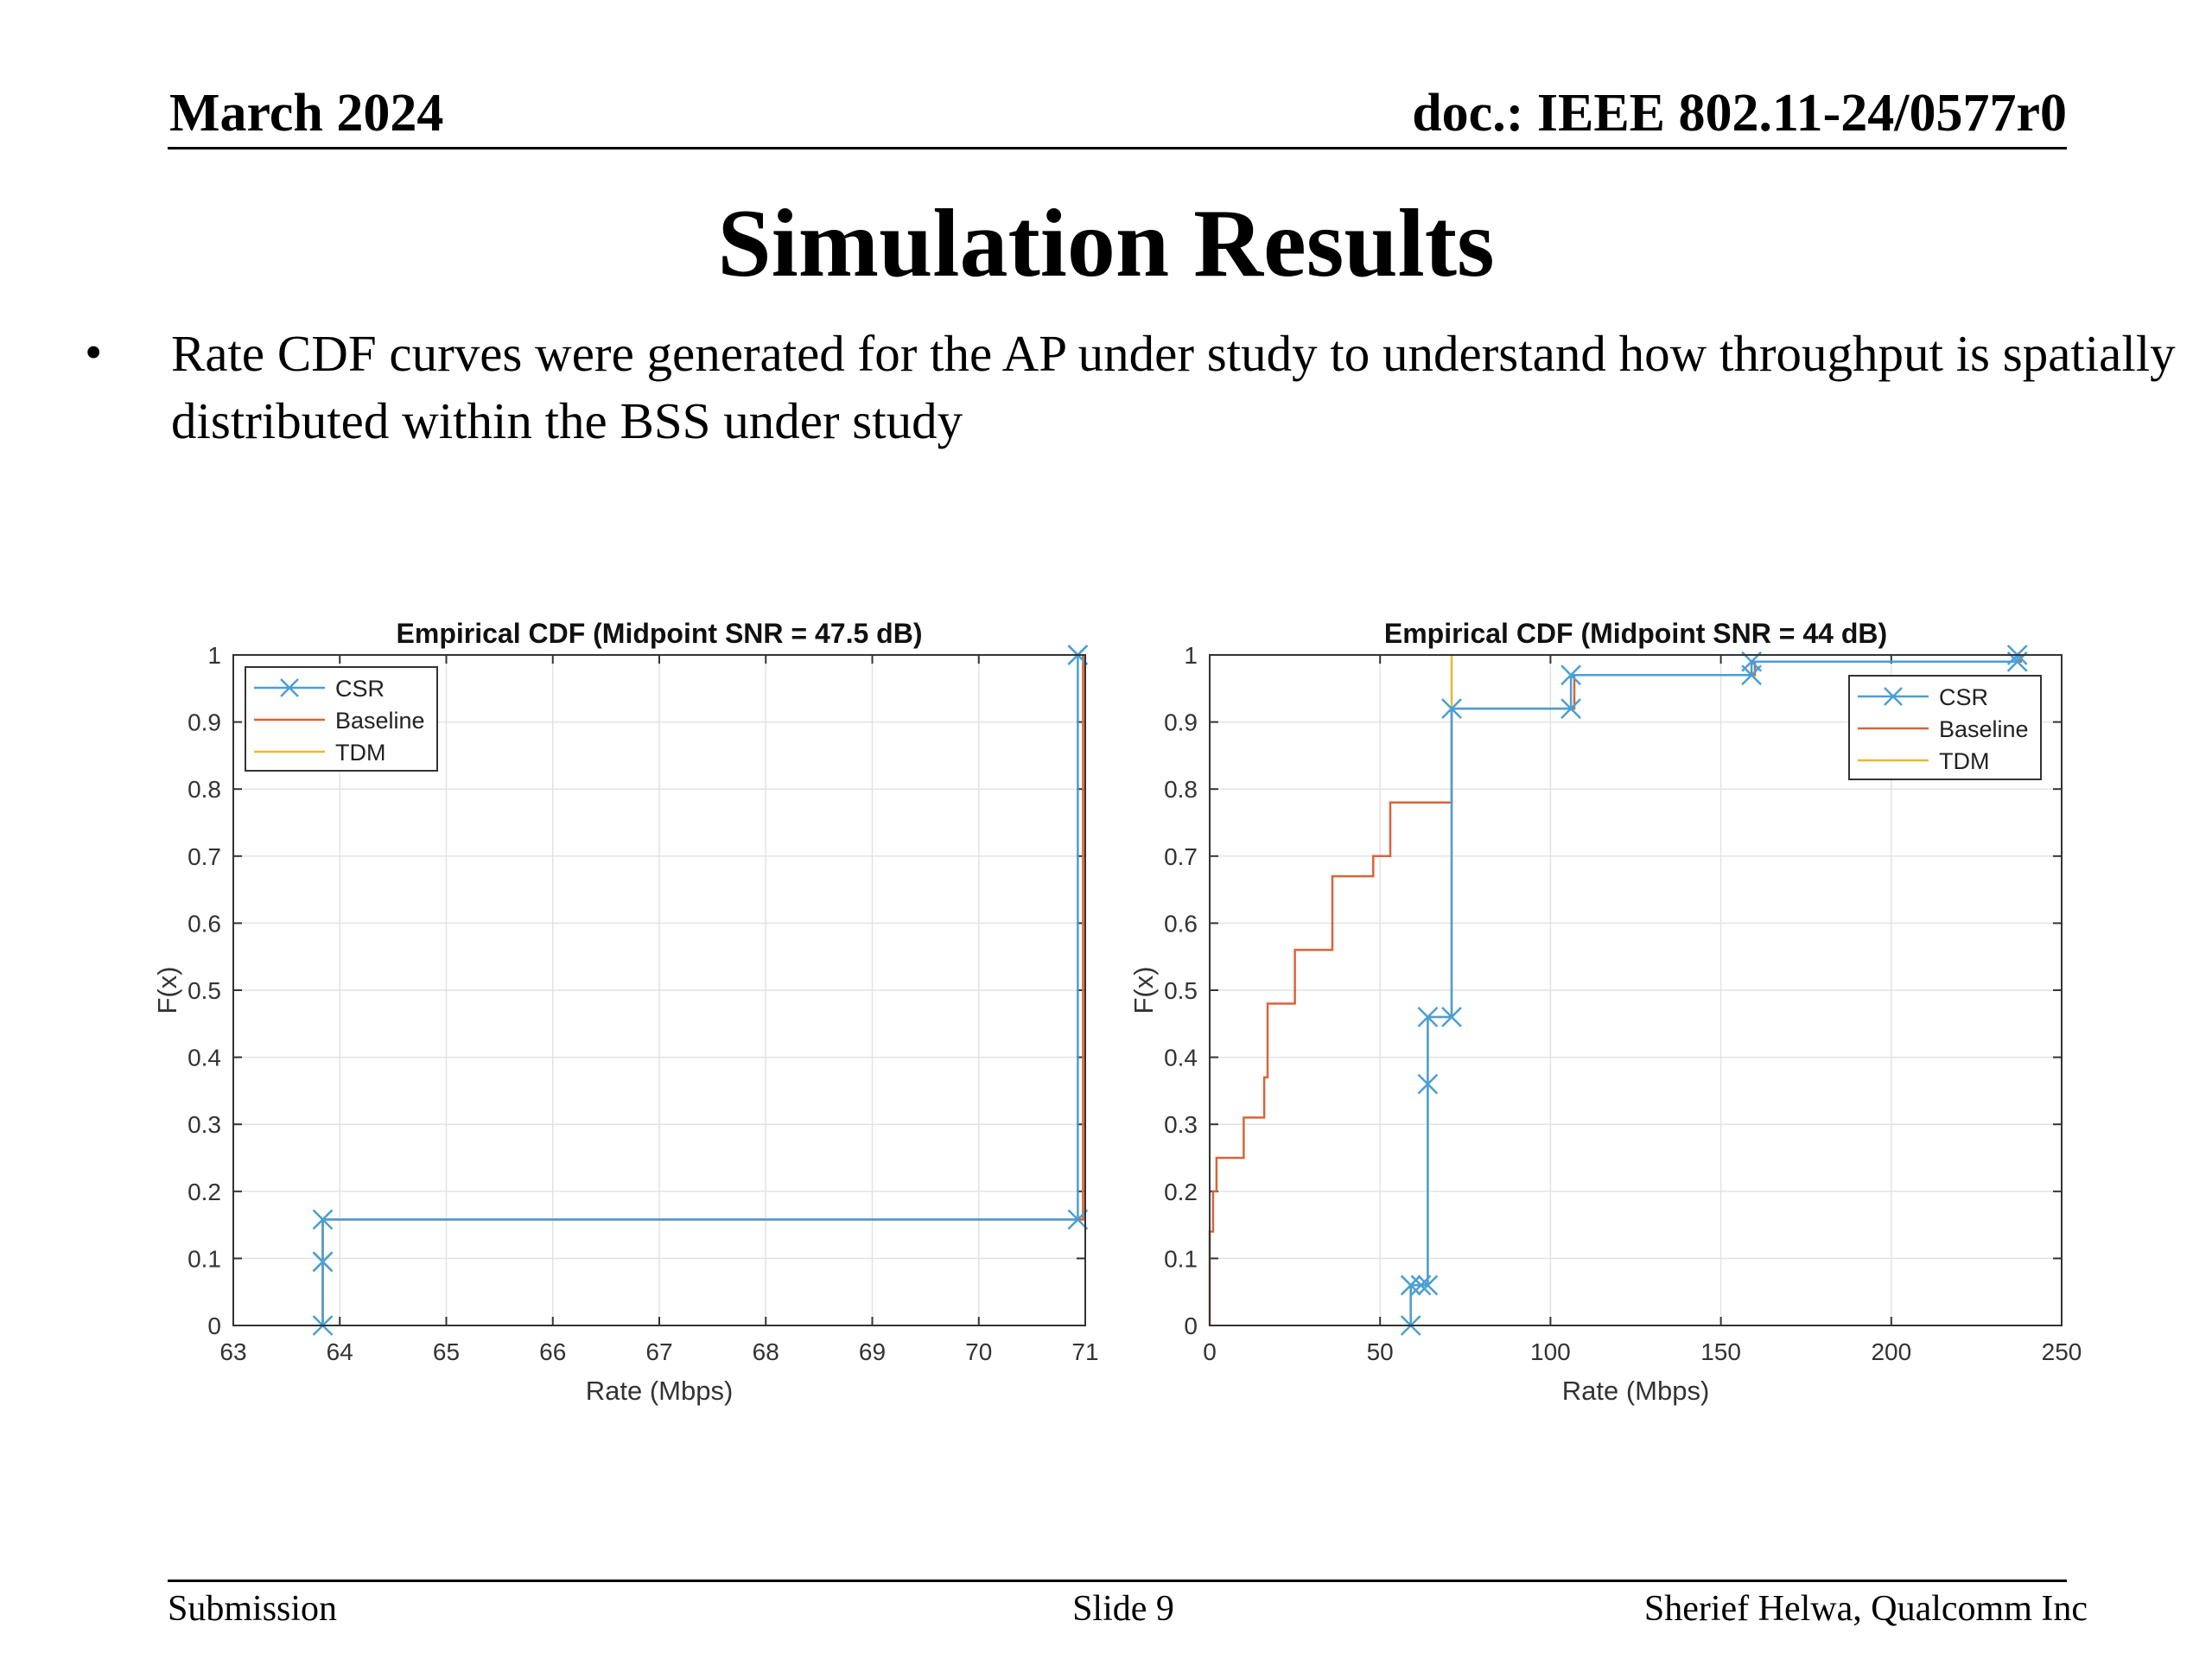  Describe the element at coordinates (204, 1058) in the screenshot. I see `chart0-ytick-label-4: 0.4` at that location.